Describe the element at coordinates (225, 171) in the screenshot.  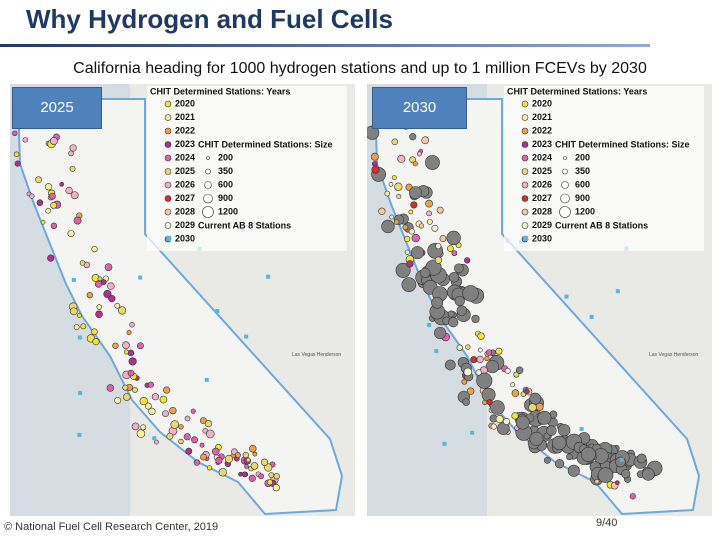
I see `legend-size-label: 350` at that location.